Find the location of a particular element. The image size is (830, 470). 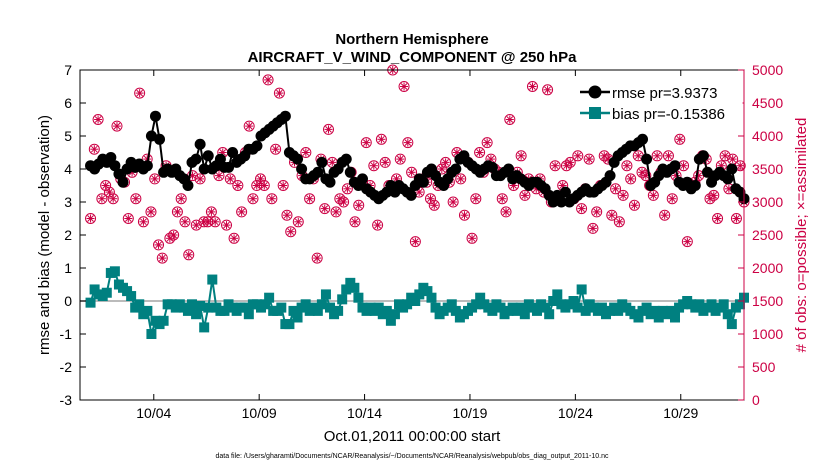

y-tick-label: 2 is located at coordinates (68, 235).